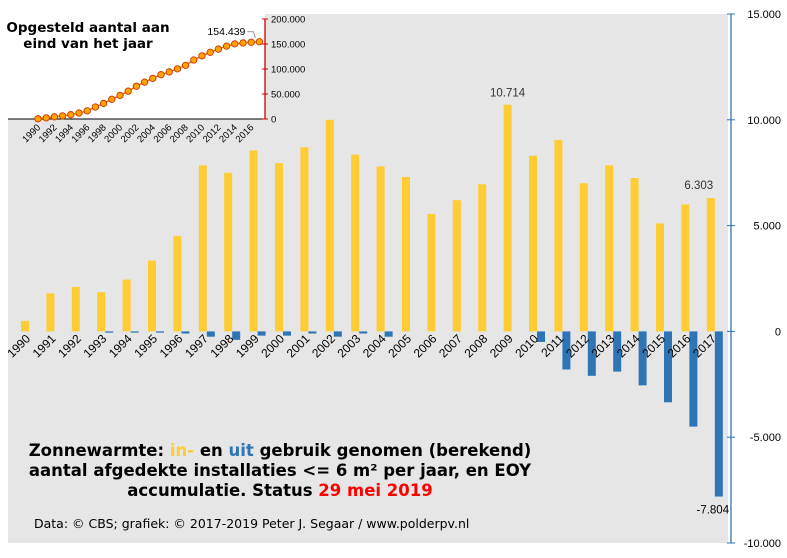 The width and height of the screenshot is (787, 558). Describe the element at coordinates (182, 450) in the screenshot. I see `caption-in-word: in-` at that location.